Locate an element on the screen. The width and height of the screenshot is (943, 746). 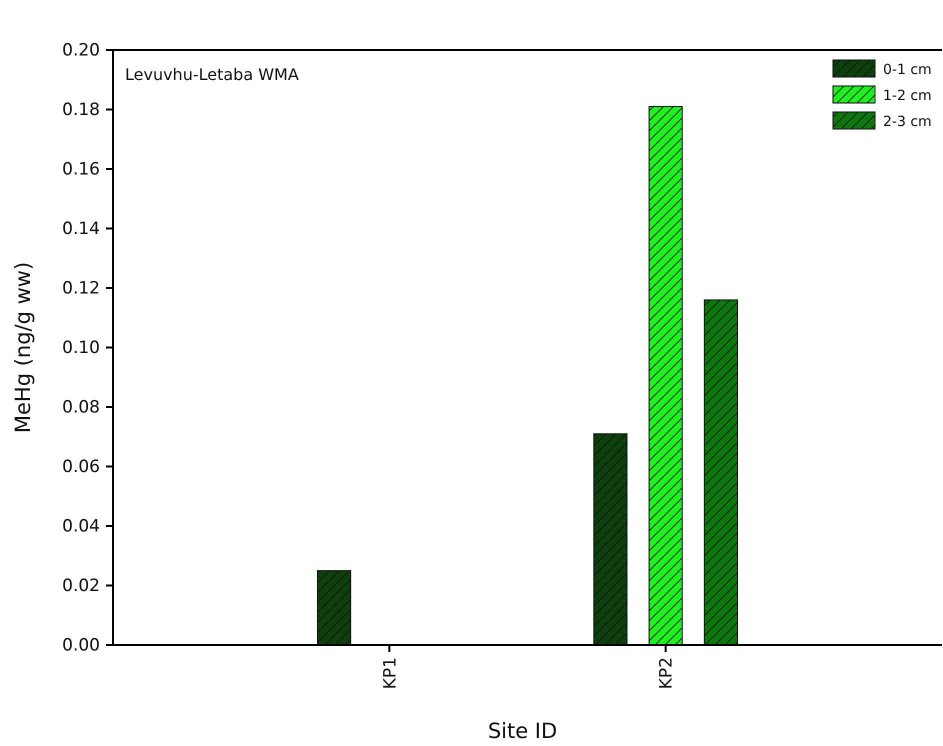
annotation: Levuvhu-Letaba WMA is located at coordinates (212, 74).